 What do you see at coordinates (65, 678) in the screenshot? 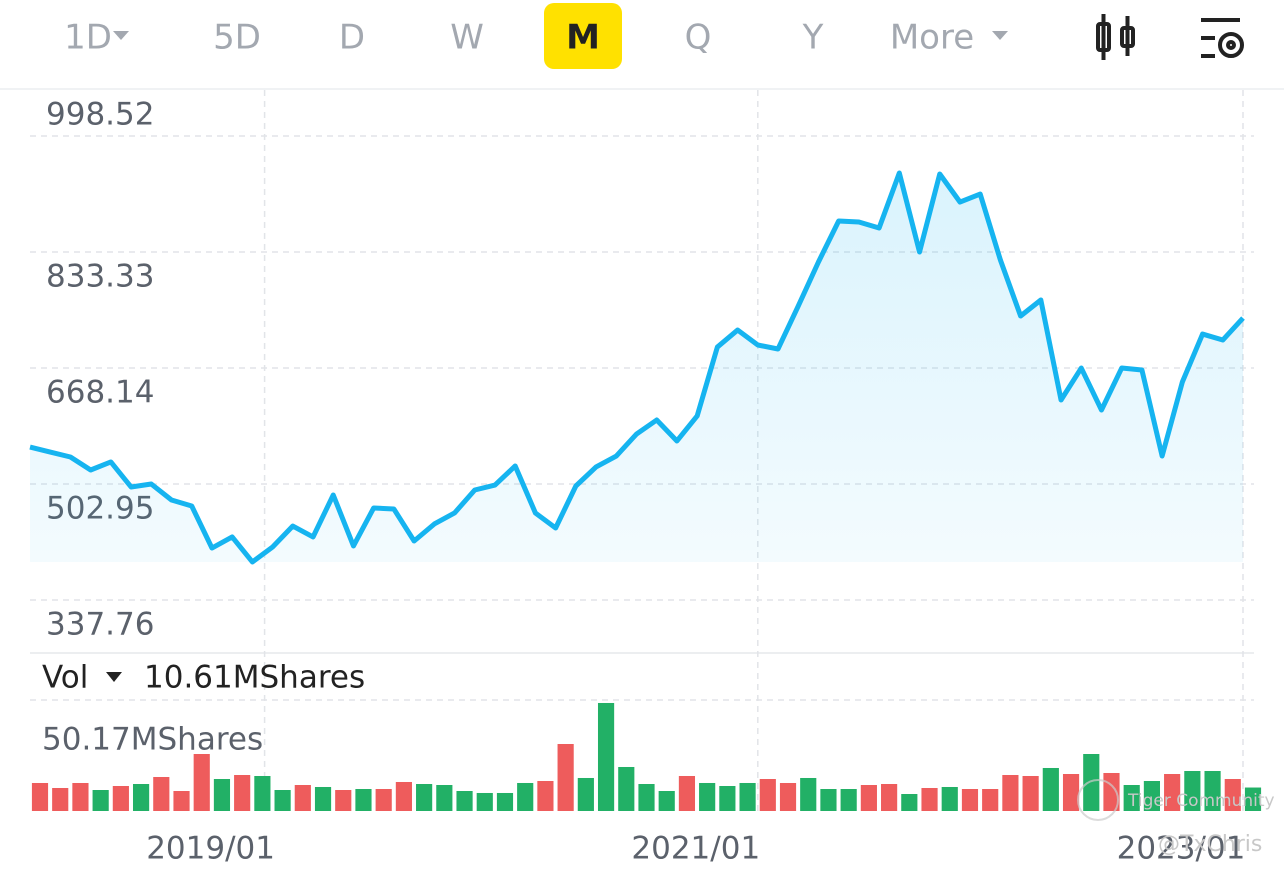
I see `vol-label: Vol` at bounding box center [65, 678].